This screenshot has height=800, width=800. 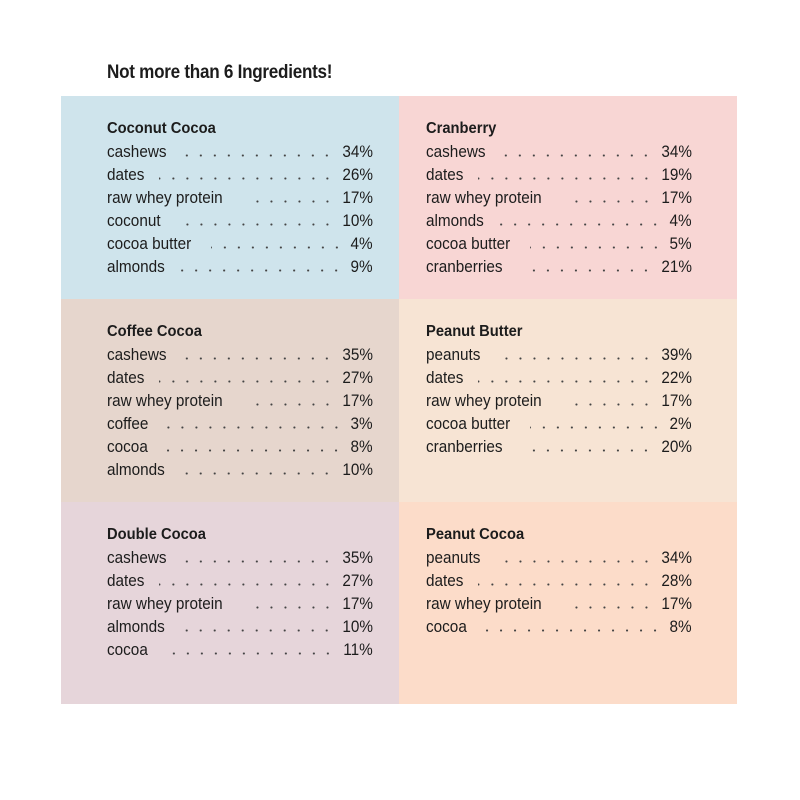 What do you see at coordinates (361, 266) in the screenshot?
I see `ingredient-percent: 9%` at bounding box center [361, 266].